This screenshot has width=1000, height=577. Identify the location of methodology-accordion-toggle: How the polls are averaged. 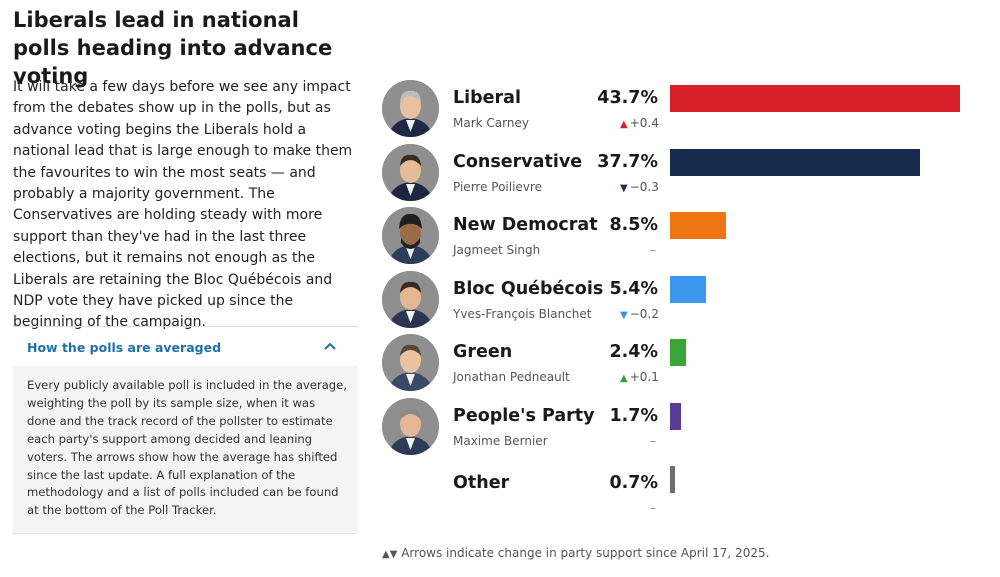
(185, 348).